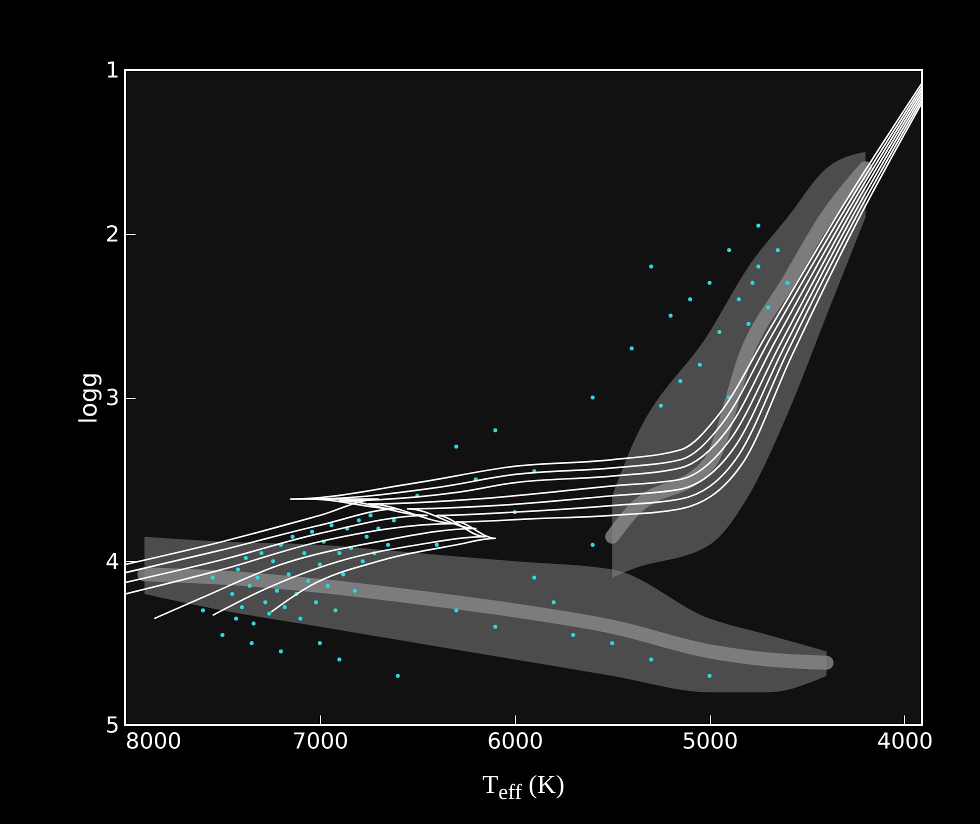 The width and height of the screenshot is (980, 824). Describe the element at coordinates (113, 71) in the screenshot. I see `y-tick-label: 1` at that location.